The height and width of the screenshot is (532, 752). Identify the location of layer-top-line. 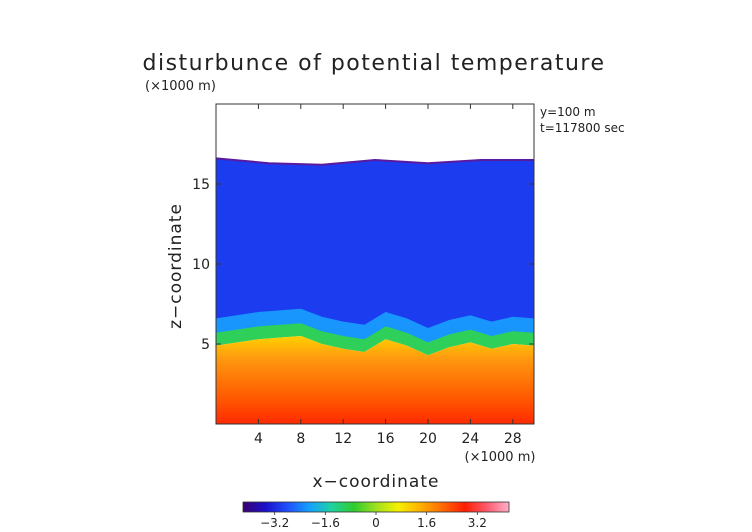
(375, 161).